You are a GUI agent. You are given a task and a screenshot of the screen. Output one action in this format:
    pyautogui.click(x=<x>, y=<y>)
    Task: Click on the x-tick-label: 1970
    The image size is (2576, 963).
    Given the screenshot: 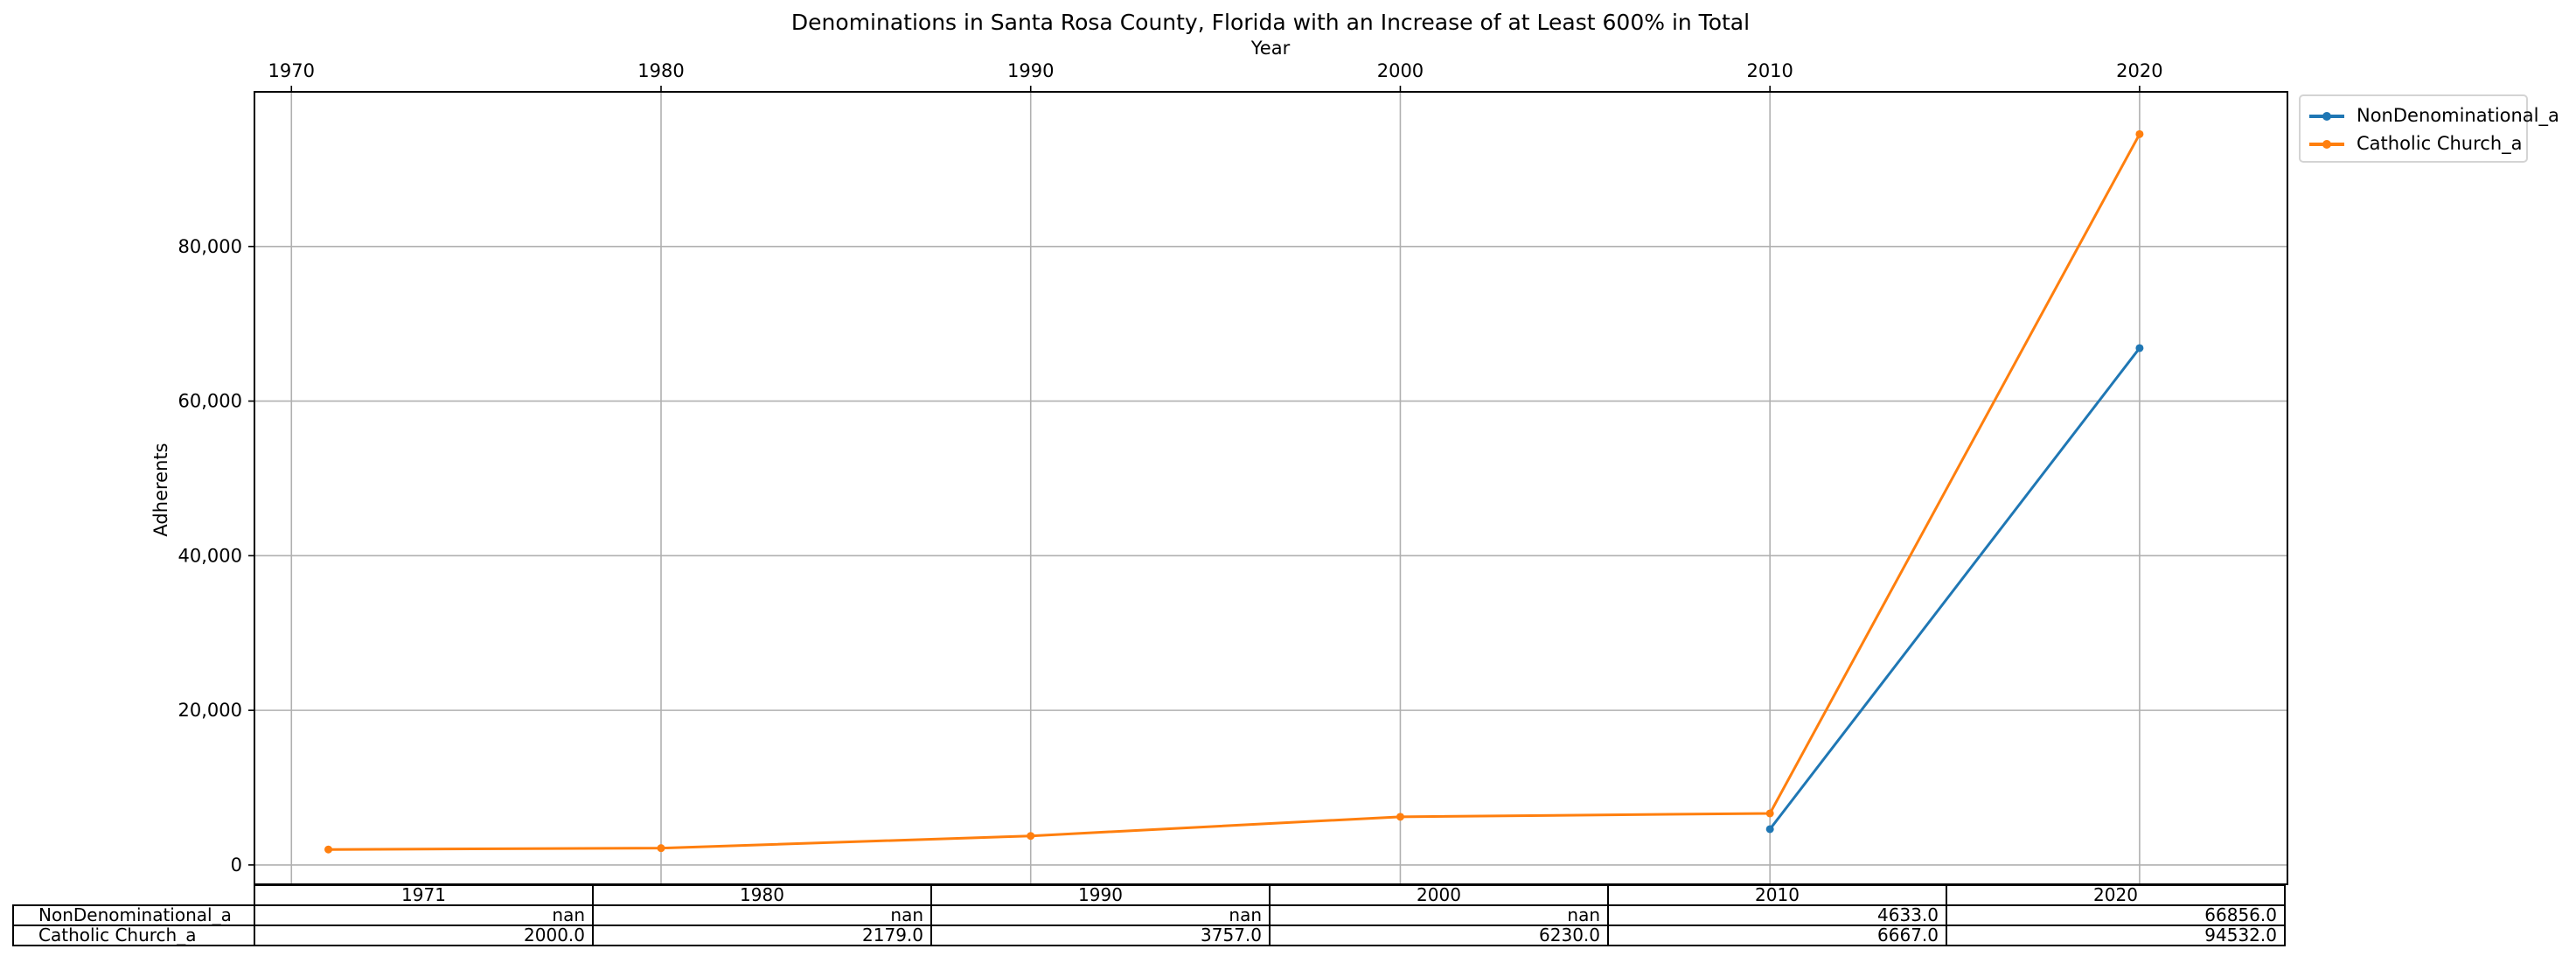 What is the action you would take?
    pyautogui.click(x=291, y=70)
    